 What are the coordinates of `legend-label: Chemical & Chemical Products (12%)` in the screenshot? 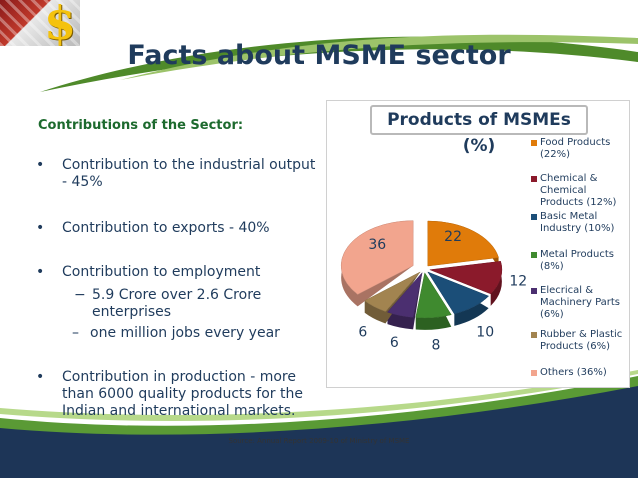 It's located at (578, 190).